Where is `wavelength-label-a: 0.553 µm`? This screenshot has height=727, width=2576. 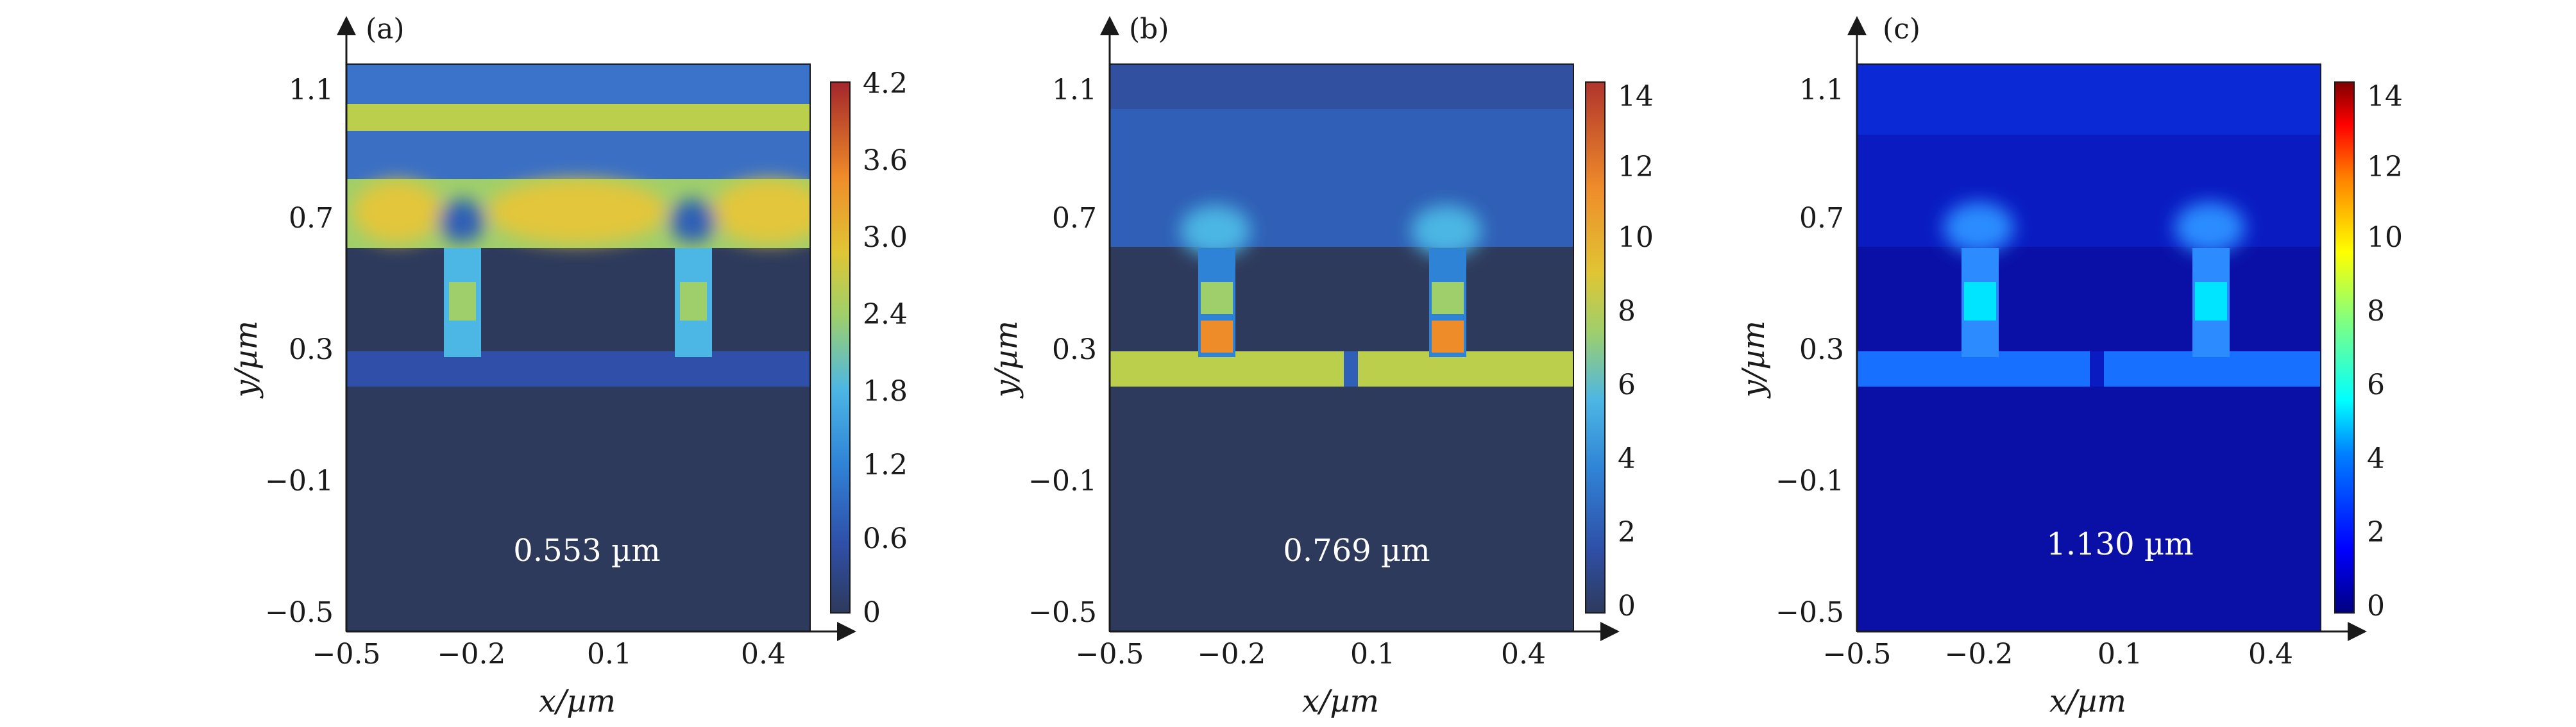 wavelength-label-a: 0.553 µm is located at coordinates (586, 551).